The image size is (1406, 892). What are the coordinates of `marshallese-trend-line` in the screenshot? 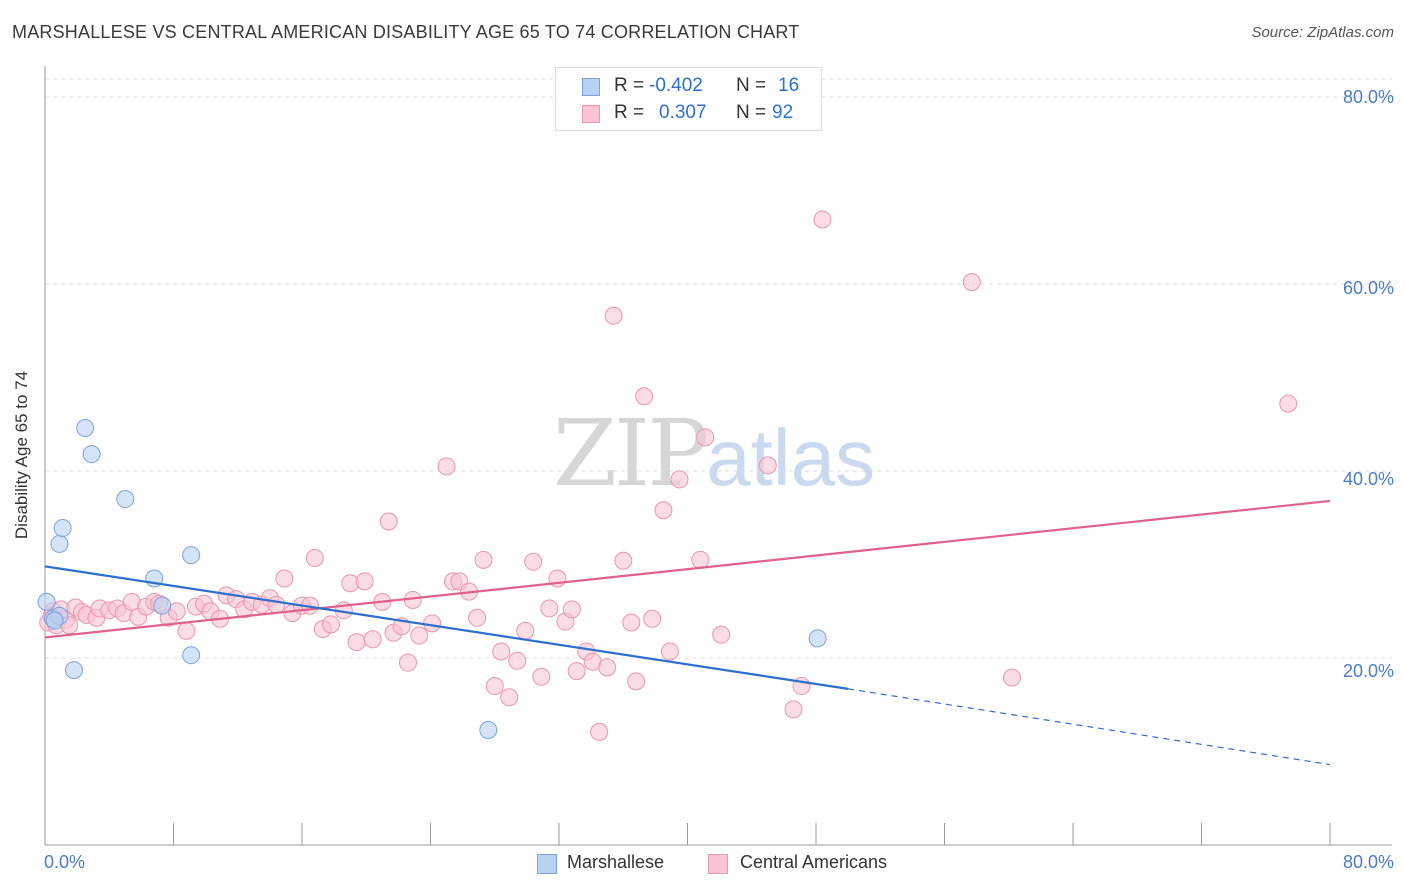 It's located at (446, 627).